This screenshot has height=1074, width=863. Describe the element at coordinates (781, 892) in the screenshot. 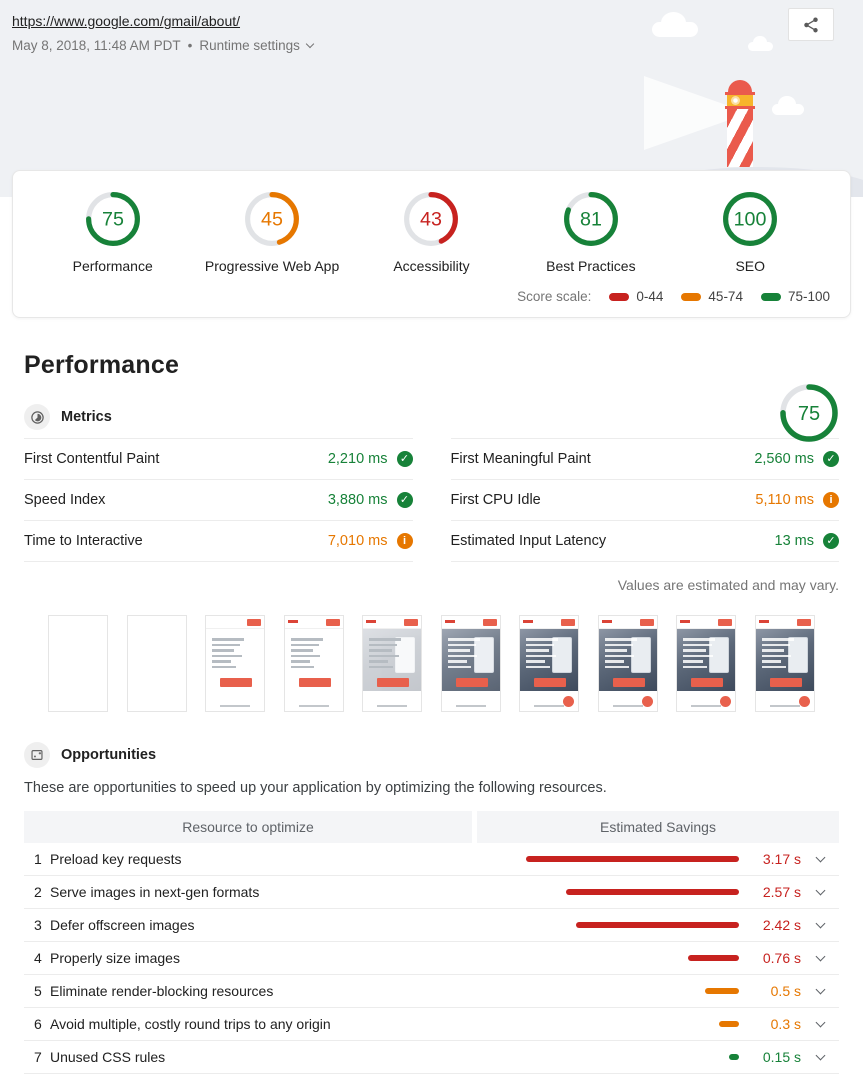

I see `savings-value: 2.57 s` at that location.